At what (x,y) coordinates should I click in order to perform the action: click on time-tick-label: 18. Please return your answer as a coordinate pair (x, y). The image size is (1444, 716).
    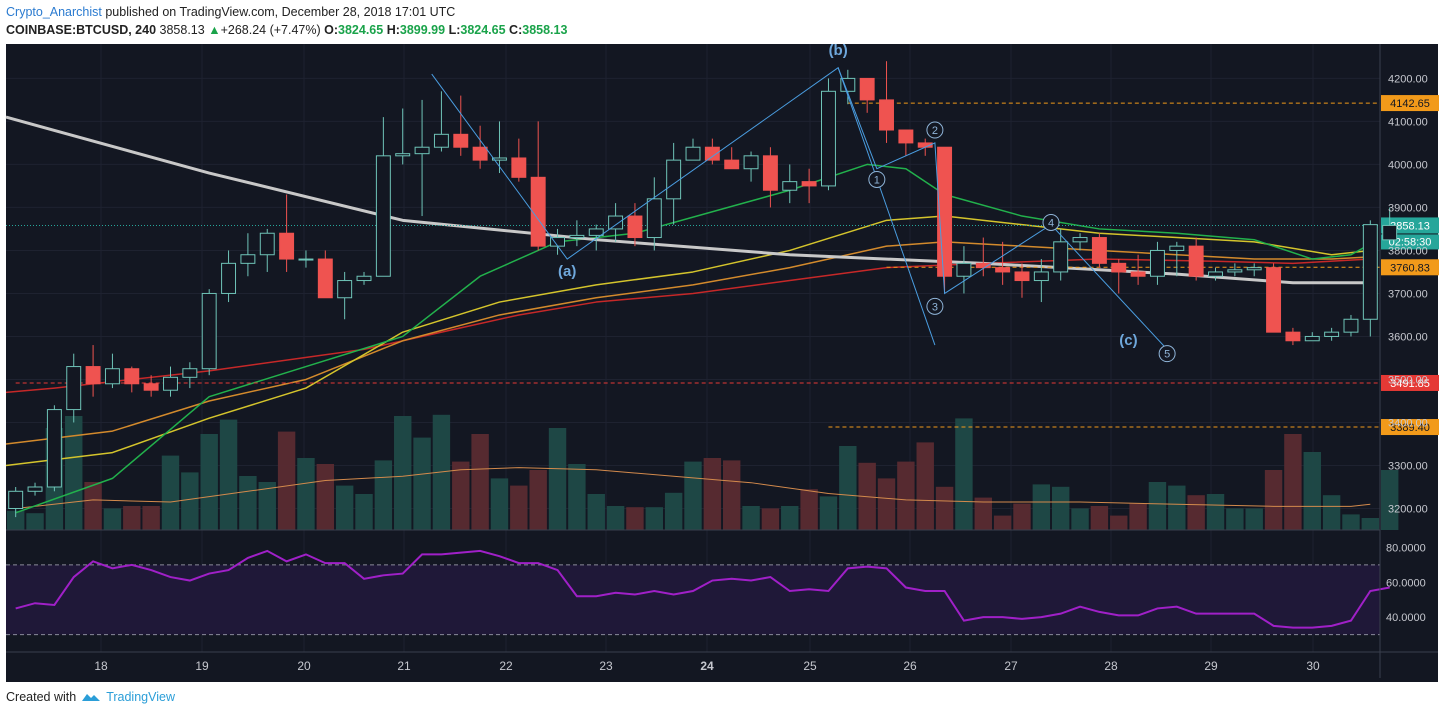
    Looking at the image, I should click on (101, 666).